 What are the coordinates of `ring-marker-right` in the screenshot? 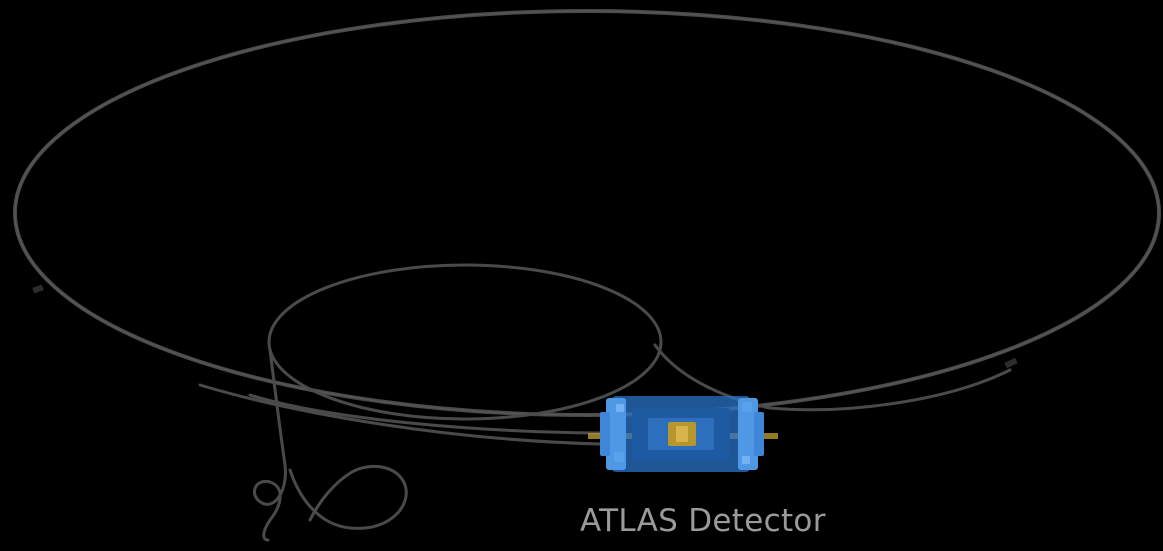 It's located at (1011, 363).